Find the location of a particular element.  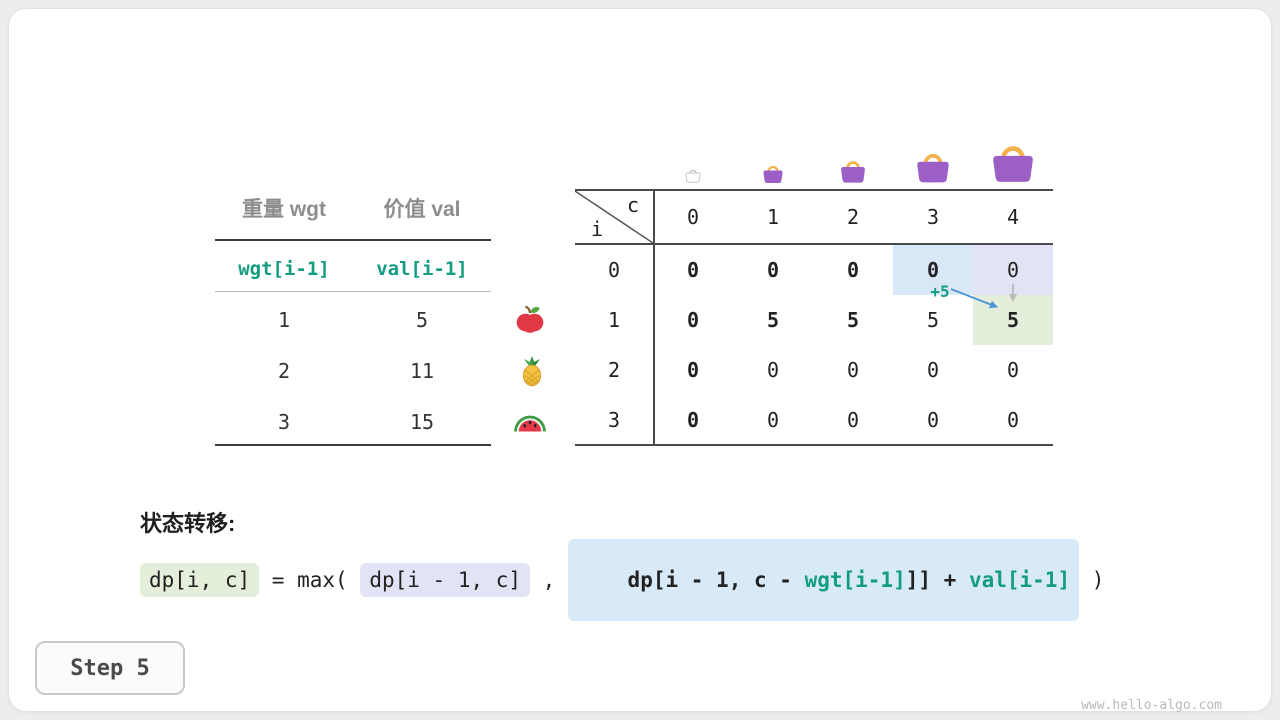

weight-table-row: 2 11 is located at coordinates (353, 371).